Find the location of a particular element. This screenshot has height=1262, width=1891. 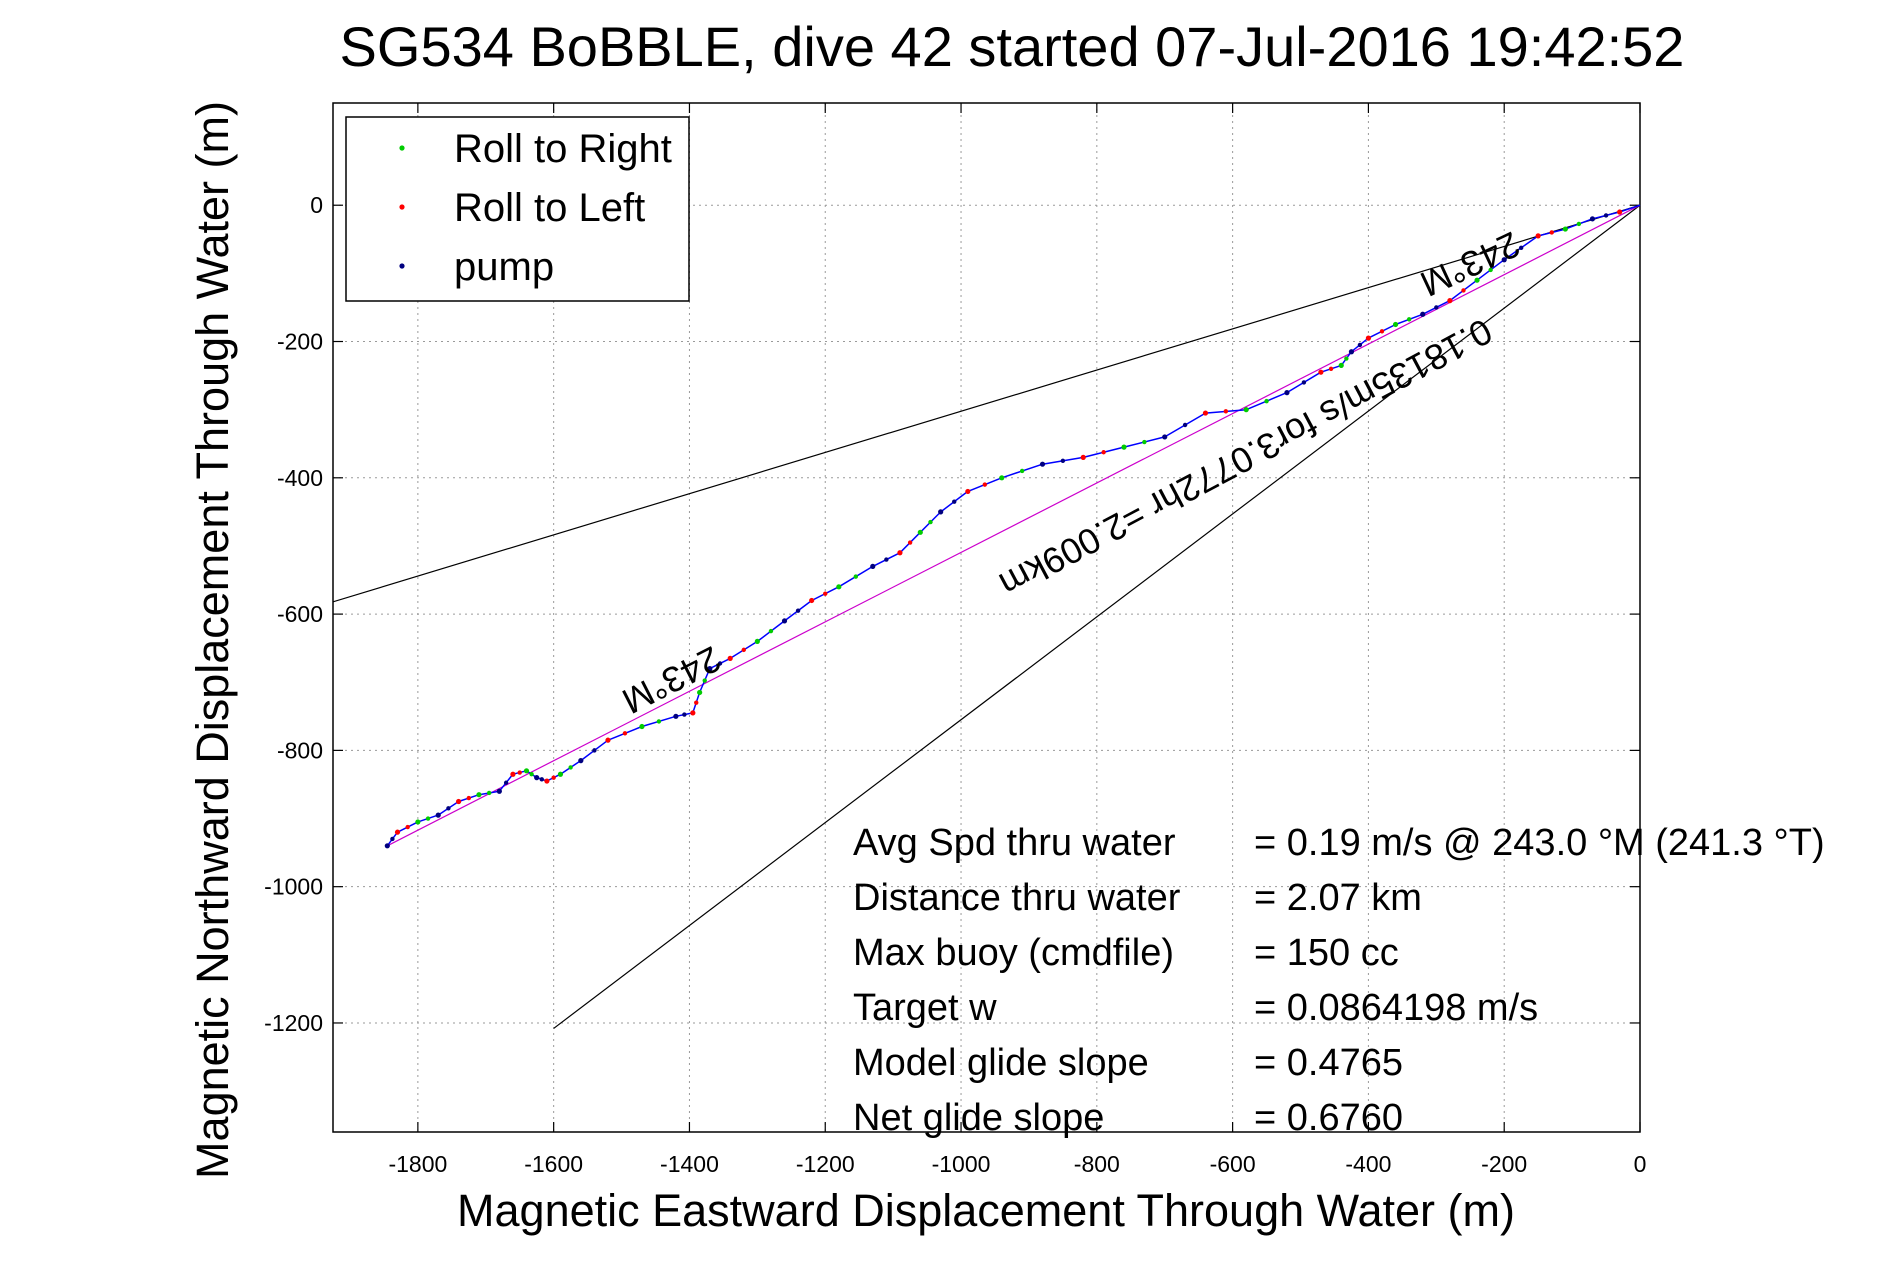

stat-value: = 2.07 km is located at coordinates (1338, 898).